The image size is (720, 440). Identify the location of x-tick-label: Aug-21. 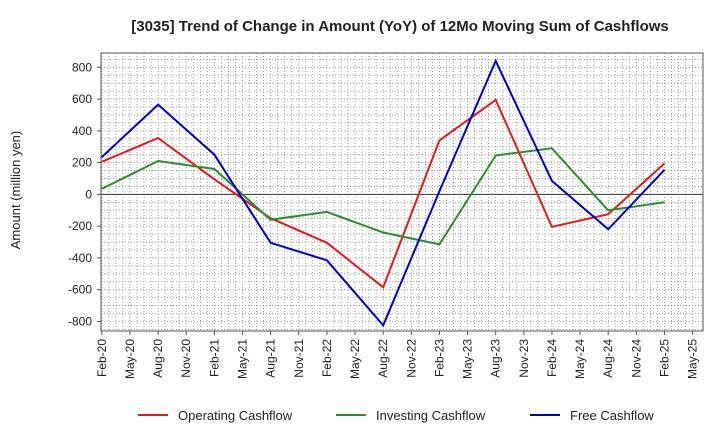
(271, 358).